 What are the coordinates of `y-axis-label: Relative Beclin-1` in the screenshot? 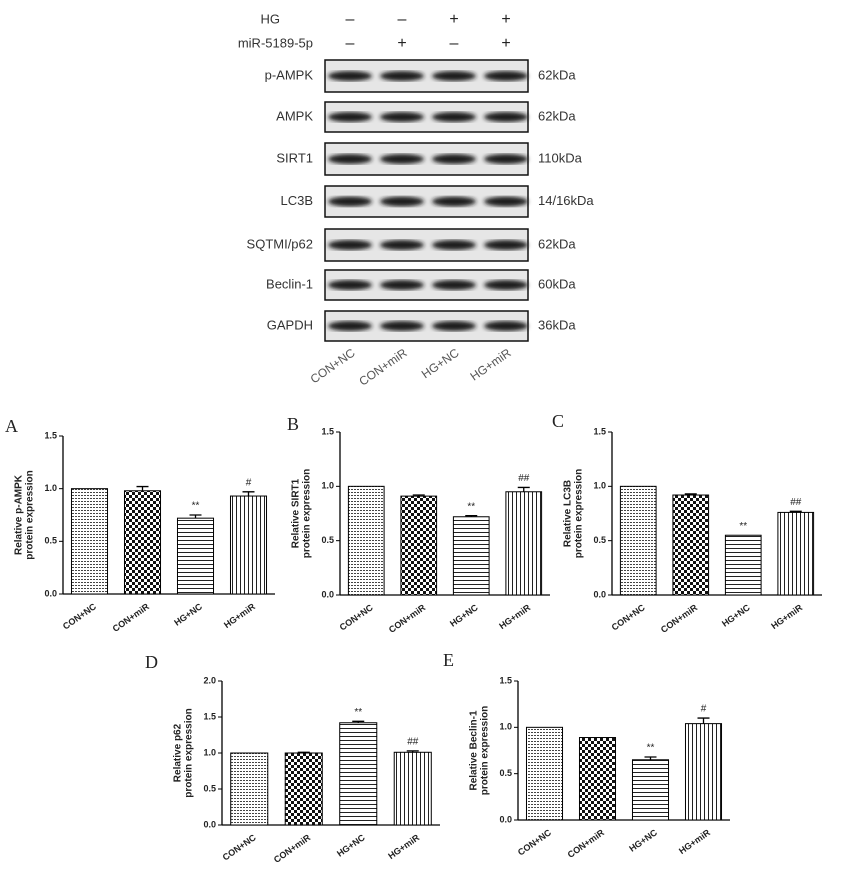 It's located at (474, 750).